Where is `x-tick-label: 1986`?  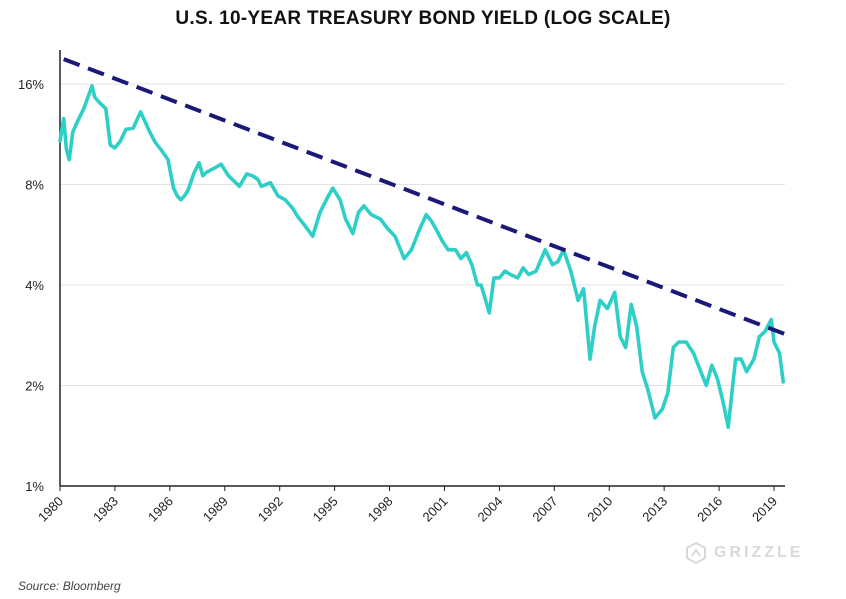 x-tick-label: 1986 is located at coordinates (160, 509).